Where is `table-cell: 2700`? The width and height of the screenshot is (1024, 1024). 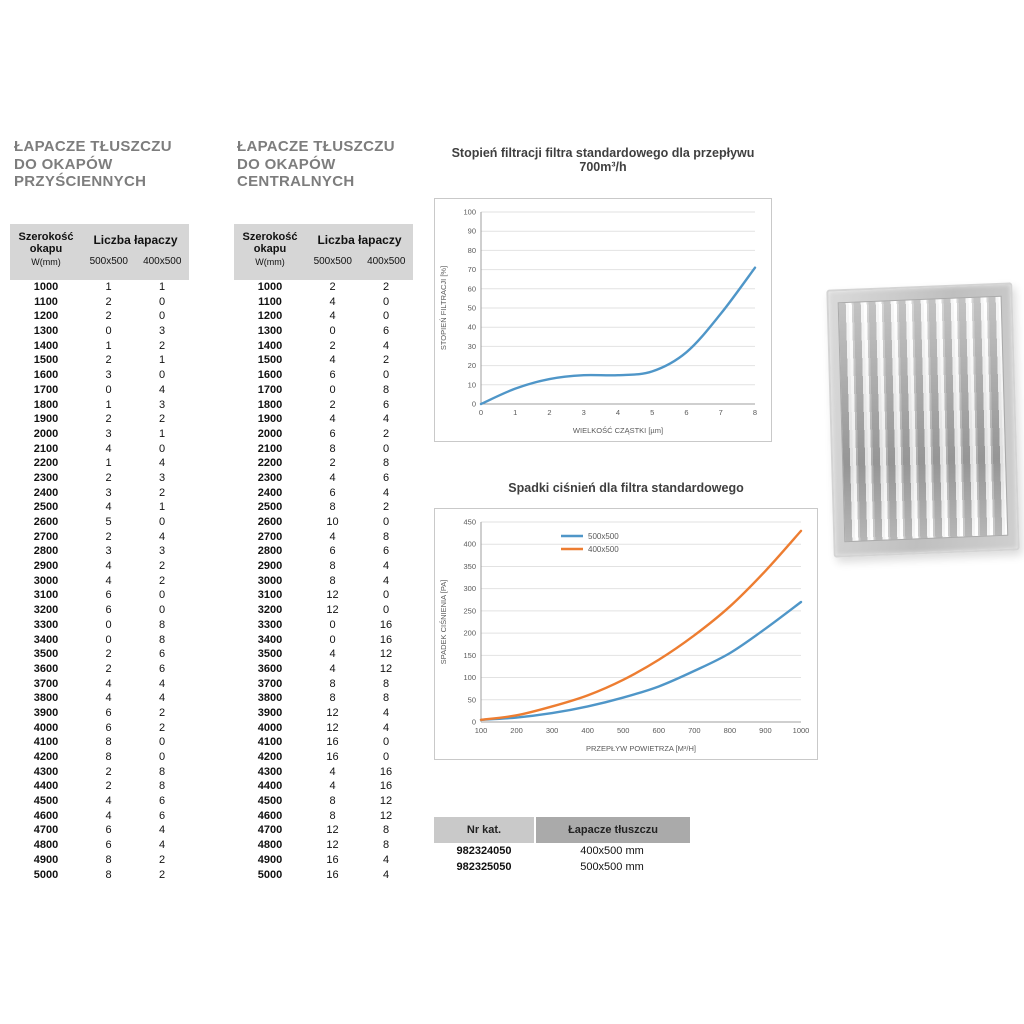
table-cell: 2700 is located at coordinates (270, 536).